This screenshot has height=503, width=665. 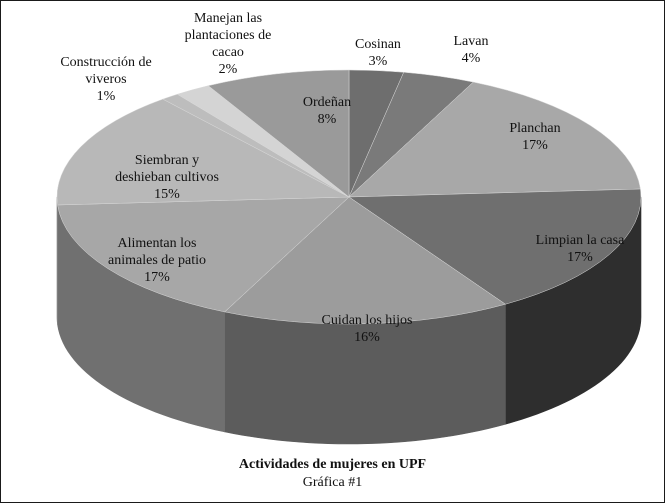 I want to click on slice-label-lavan: Lavan 4%, so click(x=471, y=50).